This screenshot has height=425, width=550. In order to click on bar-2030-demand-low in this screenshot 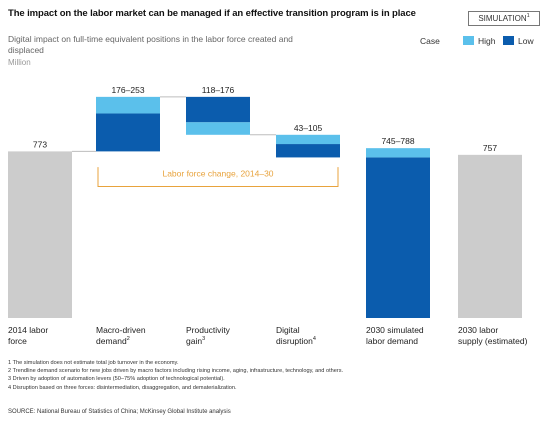, I will do `click(398, 237)`.